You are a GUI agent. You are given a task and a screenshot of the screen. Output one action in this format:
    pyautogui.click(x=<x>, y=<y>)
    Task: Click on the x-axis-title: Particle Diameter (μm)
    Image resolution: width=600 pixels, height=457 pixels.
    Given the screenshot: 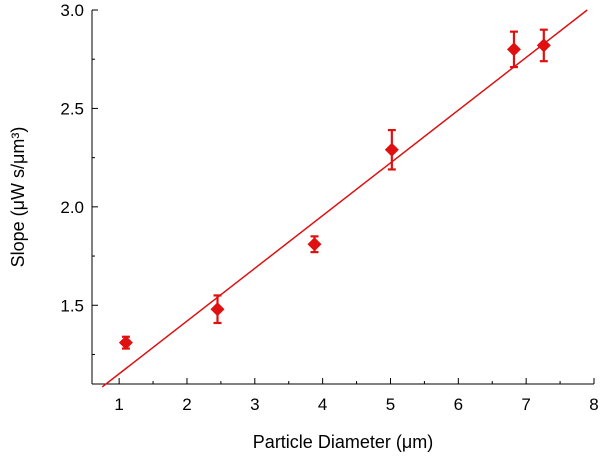 What is the action you would take?
    pyautogui.click(x=343, y=442)
    